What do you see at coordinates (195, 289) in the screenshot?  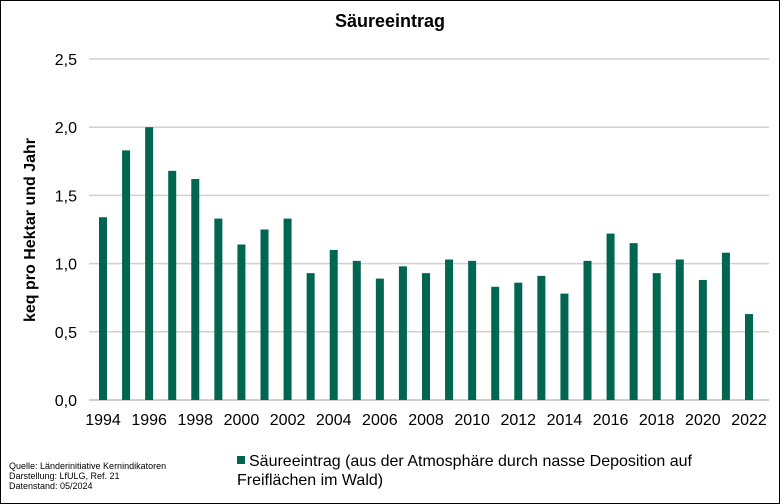 I see `bar-1998` at bounding box center [195, 289].